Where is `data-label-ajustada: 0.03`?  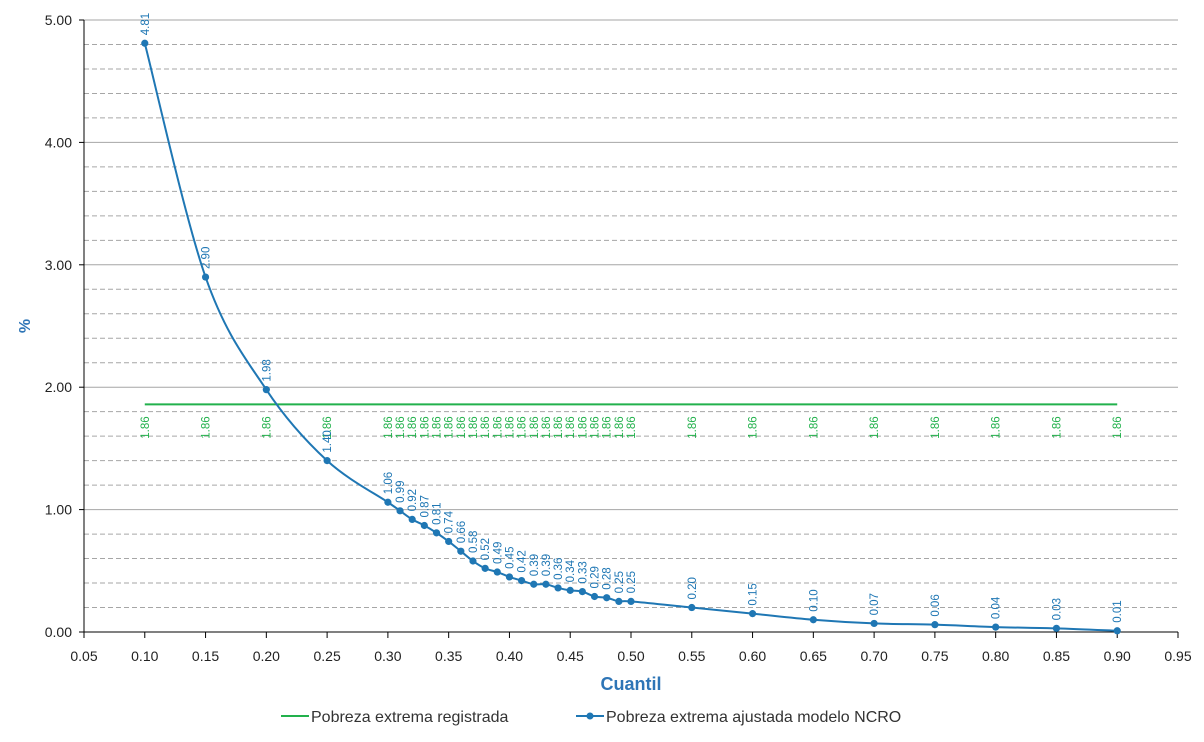 data-label-ajustada: 0.03 is located at coordinates (1057, 609).